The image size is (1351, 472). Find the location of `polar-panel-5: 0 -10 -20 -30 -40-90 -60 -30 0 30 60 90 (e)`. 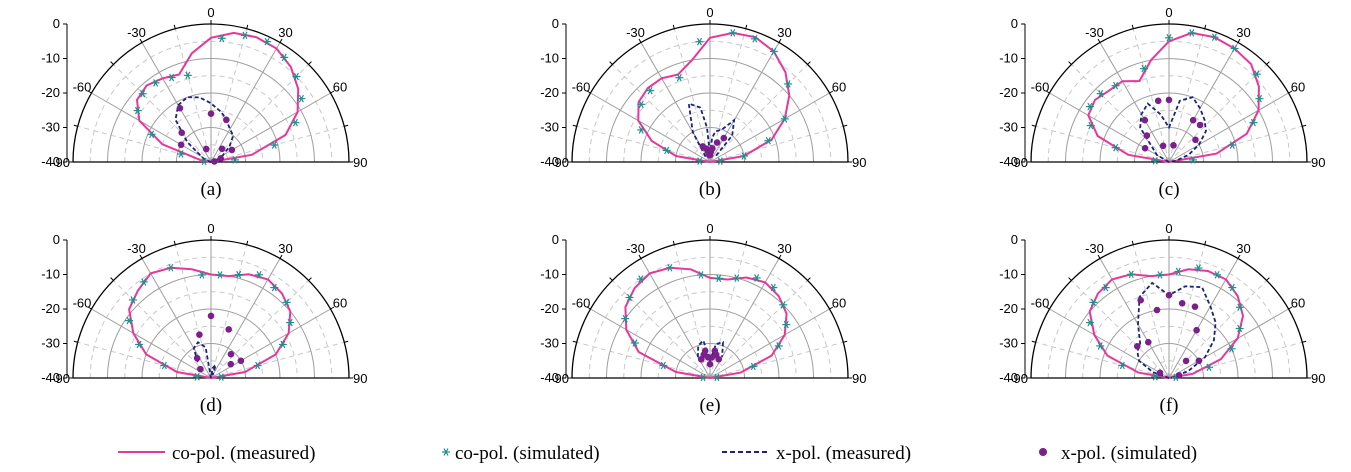

polar-panel-5: 0 -10 -20 -30 -40-90 -60 -30 0 30 60 90 (e) is located at coordinates (703, 318).